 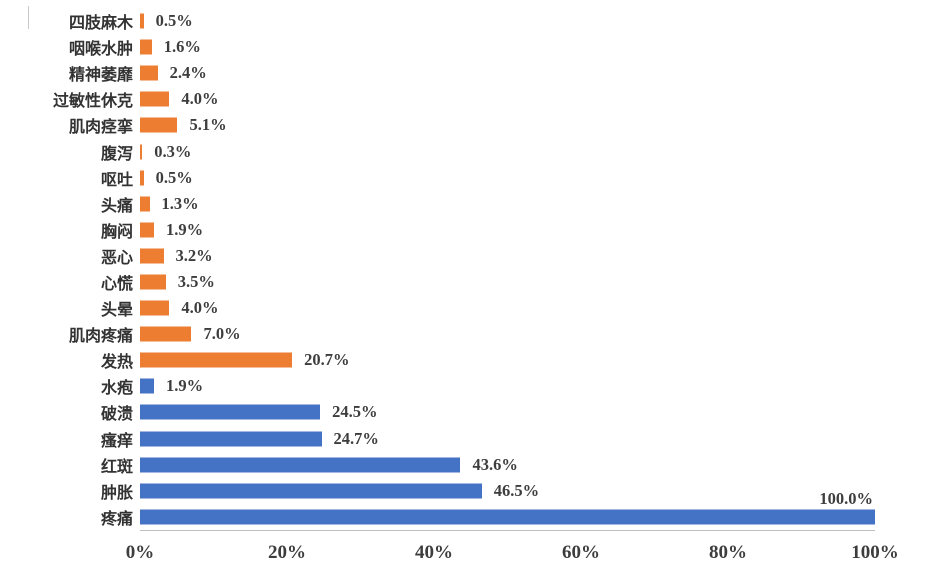 What do you see at coordinates (516, 490) in the screenshot?
I see `value-label: 46.5%` at bounding box center [516, 490].